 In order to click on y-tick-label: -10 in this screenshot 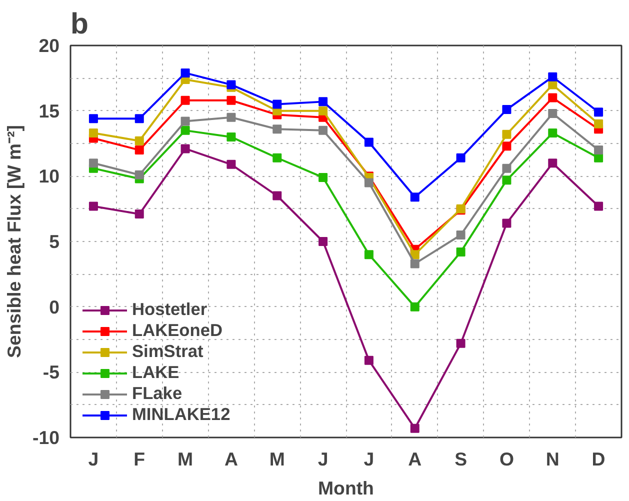, I will do `click(46, 437)`.